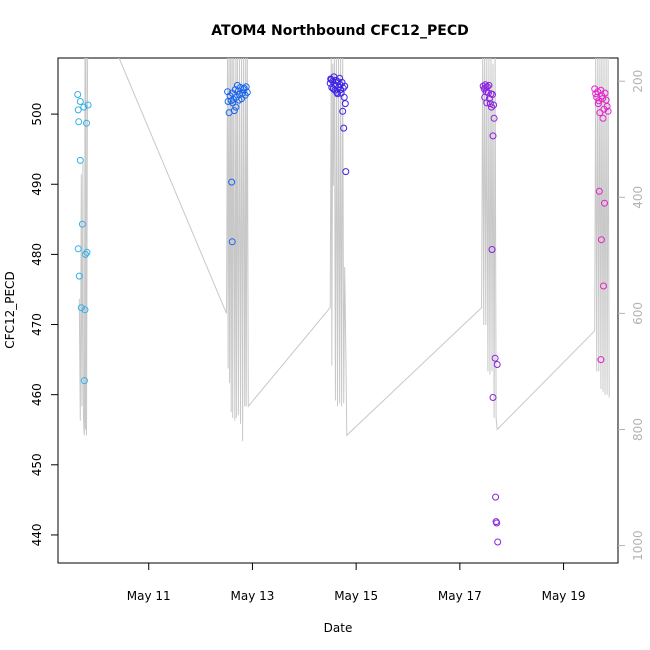  What do you see at coordinates (638, 429) in the screenshot?
I see `right-tick-label: 800` at bounding box center [638, 429].